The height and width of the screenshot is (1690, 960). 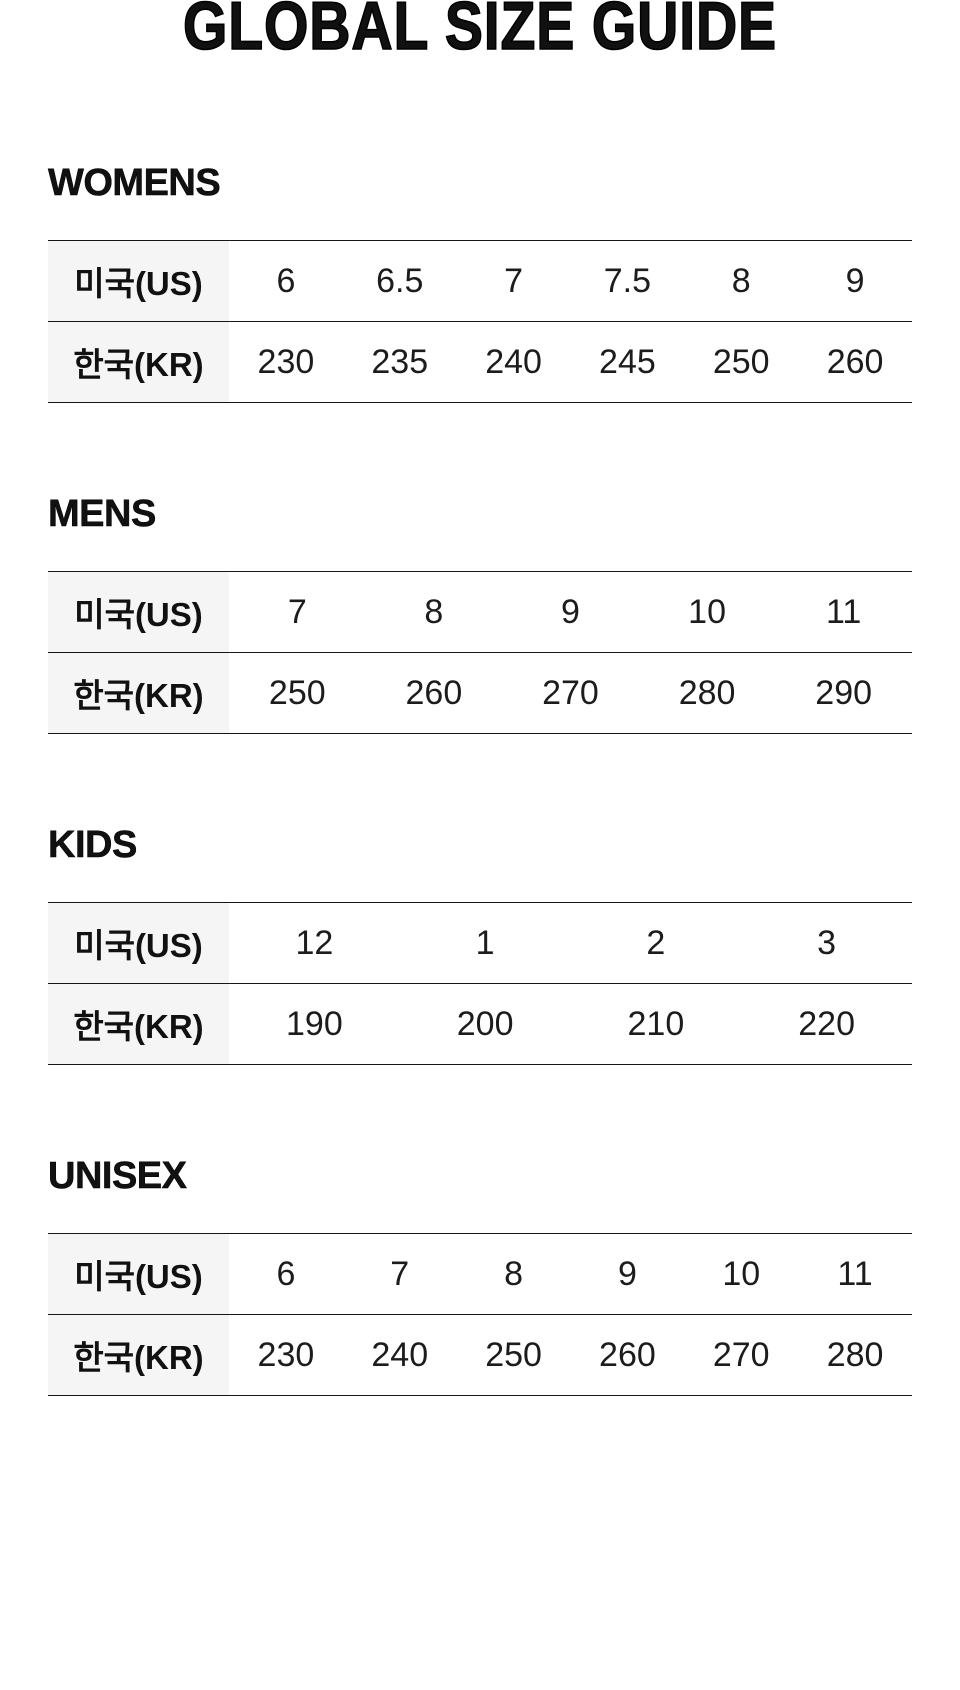 What do you see at coordinates (513, 361) in the screenshot?
I see `kr-size-cell-2: 240` at bounding box center [513, 361].